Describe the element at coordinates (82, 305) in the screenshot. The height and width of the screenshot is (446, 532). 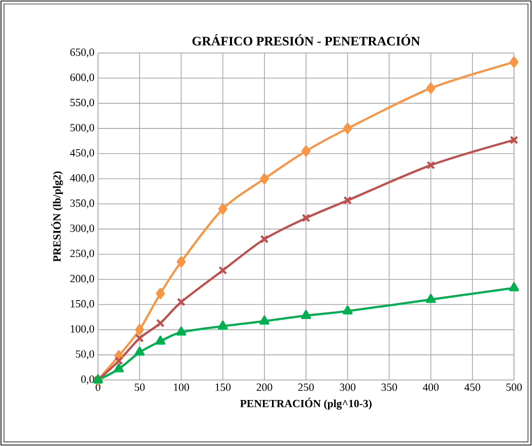
I see `y-tick-label: 150,0` at that location.